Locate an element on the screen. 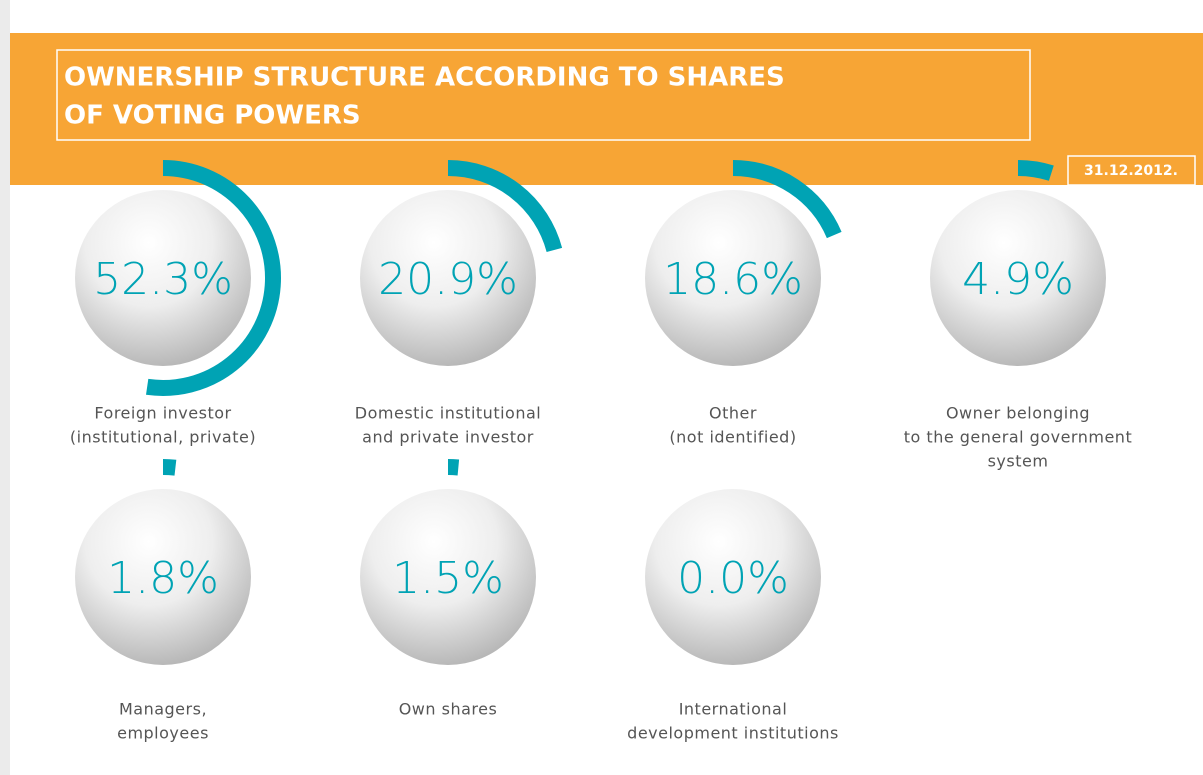  category-label: Own shares is located at coordinates (448, 709).